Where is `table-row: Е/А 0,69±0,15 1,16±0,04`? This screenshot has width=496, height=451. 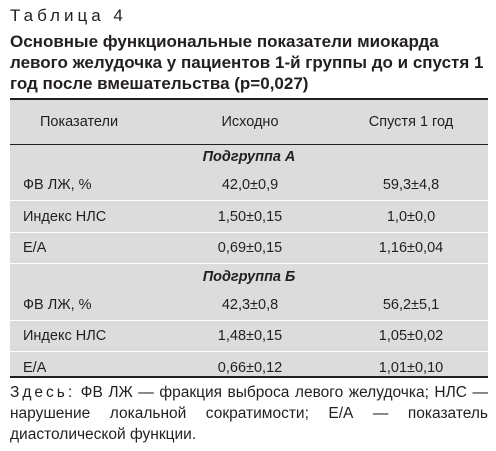
table-row: Е/А 0,69±0,15 1,16±0,04 is located at coordinates (249, 248).